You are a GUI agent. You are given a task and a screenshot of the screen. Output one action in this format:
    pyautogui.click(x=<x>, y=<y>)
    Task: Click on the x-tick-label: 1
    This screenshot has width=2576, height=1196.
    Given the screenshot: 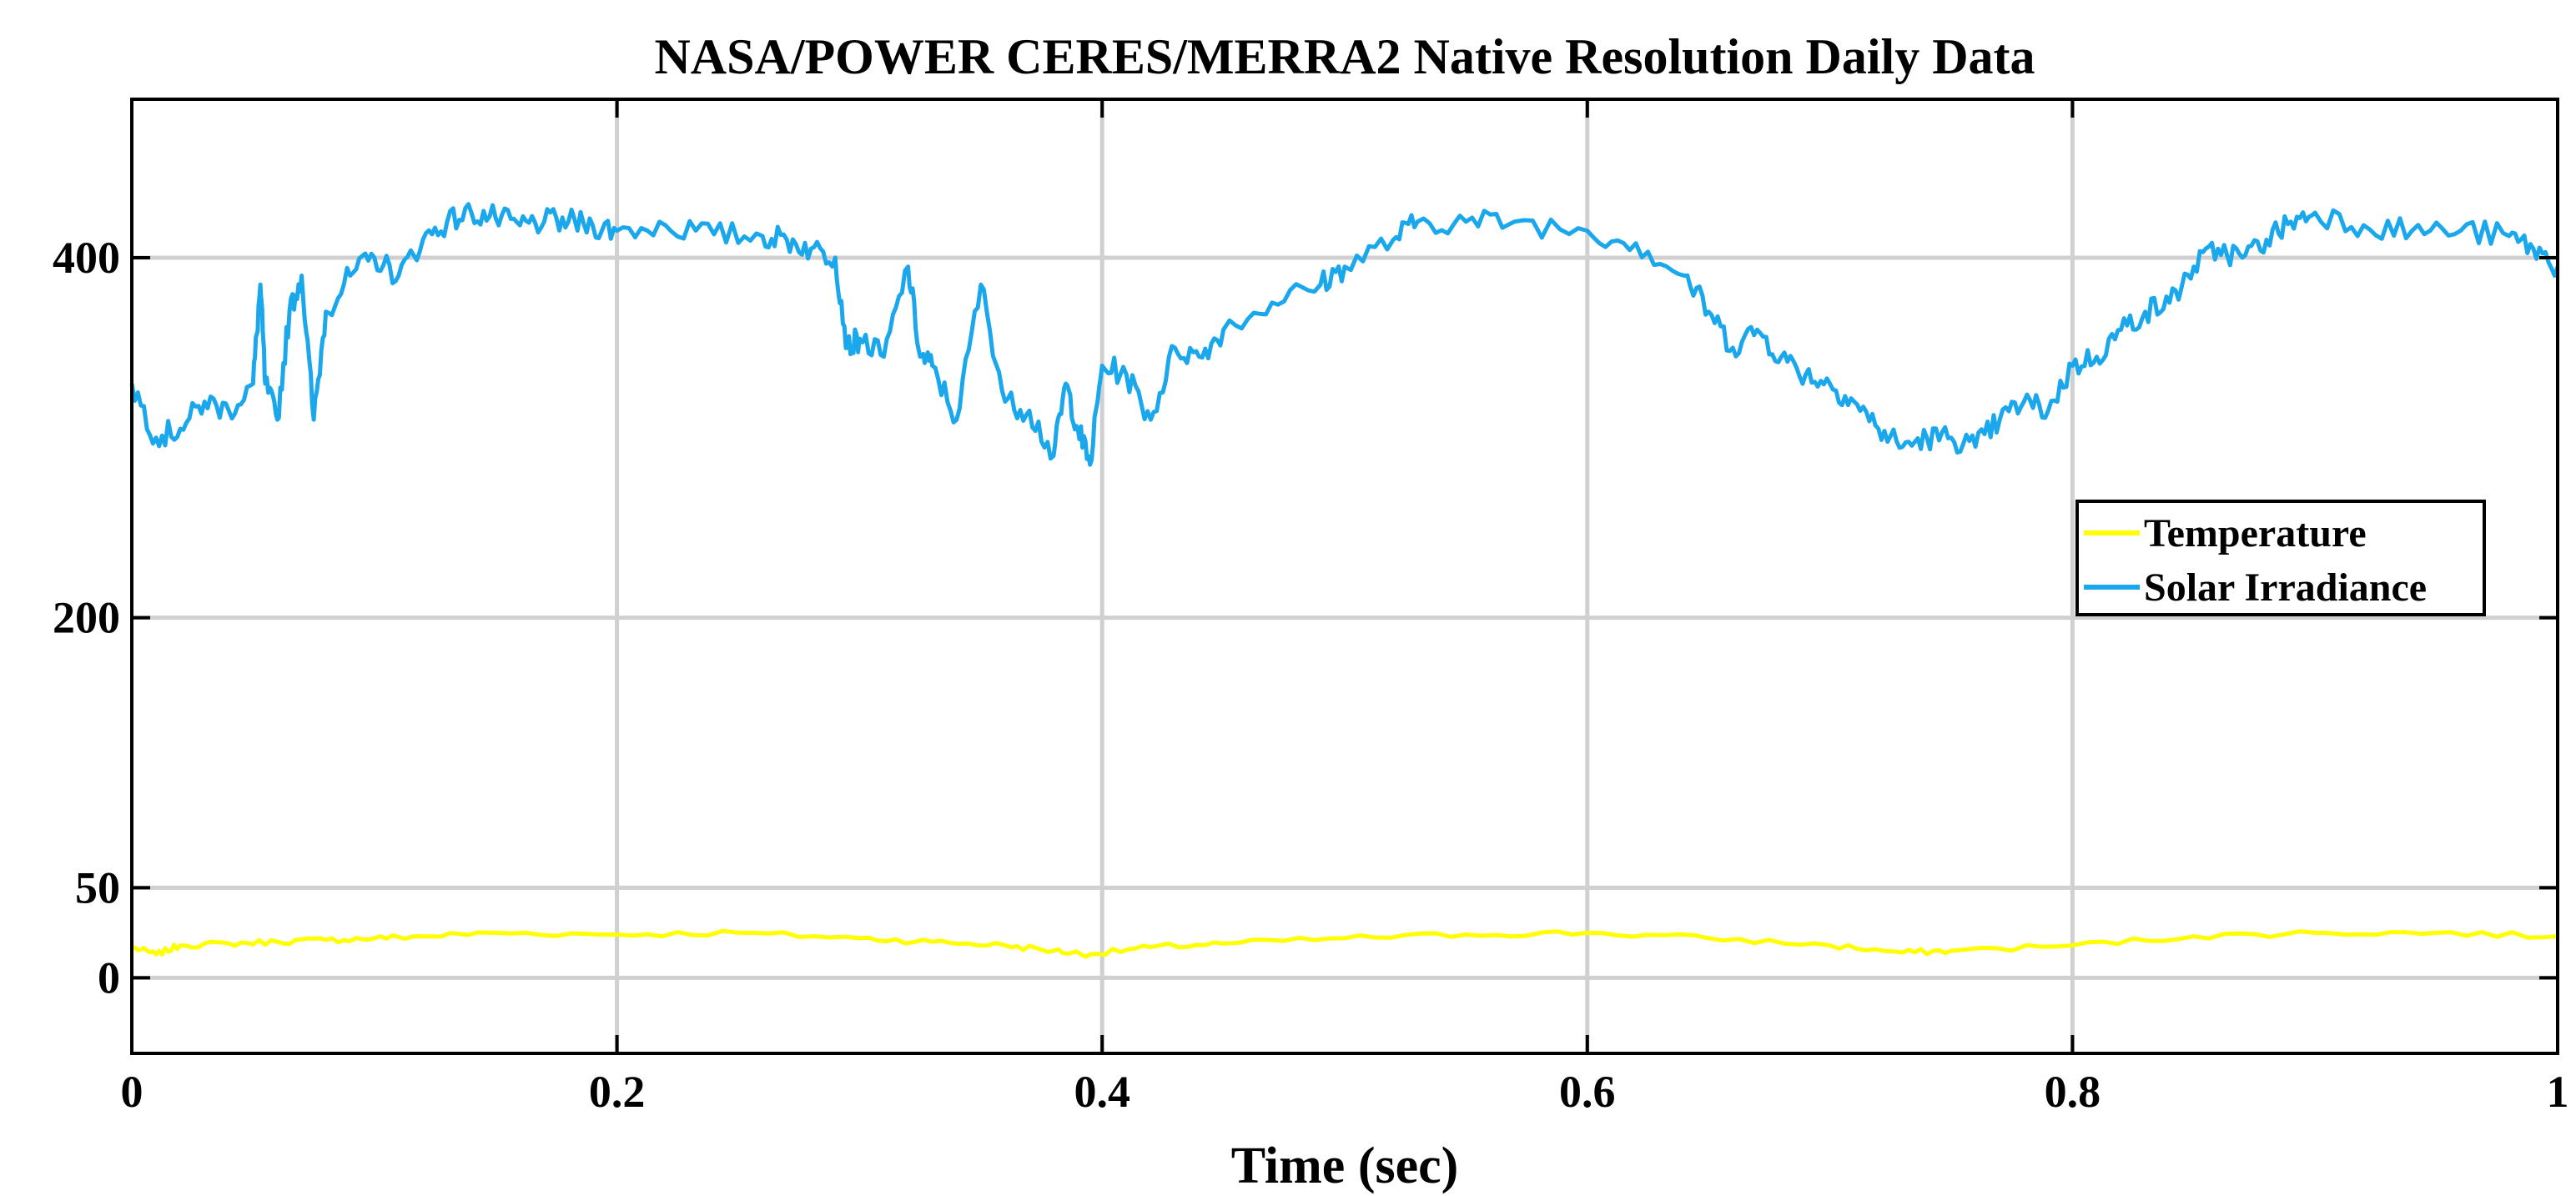 What is the action you would take?
    pyautogui.click(x=2558, y=1092)
    